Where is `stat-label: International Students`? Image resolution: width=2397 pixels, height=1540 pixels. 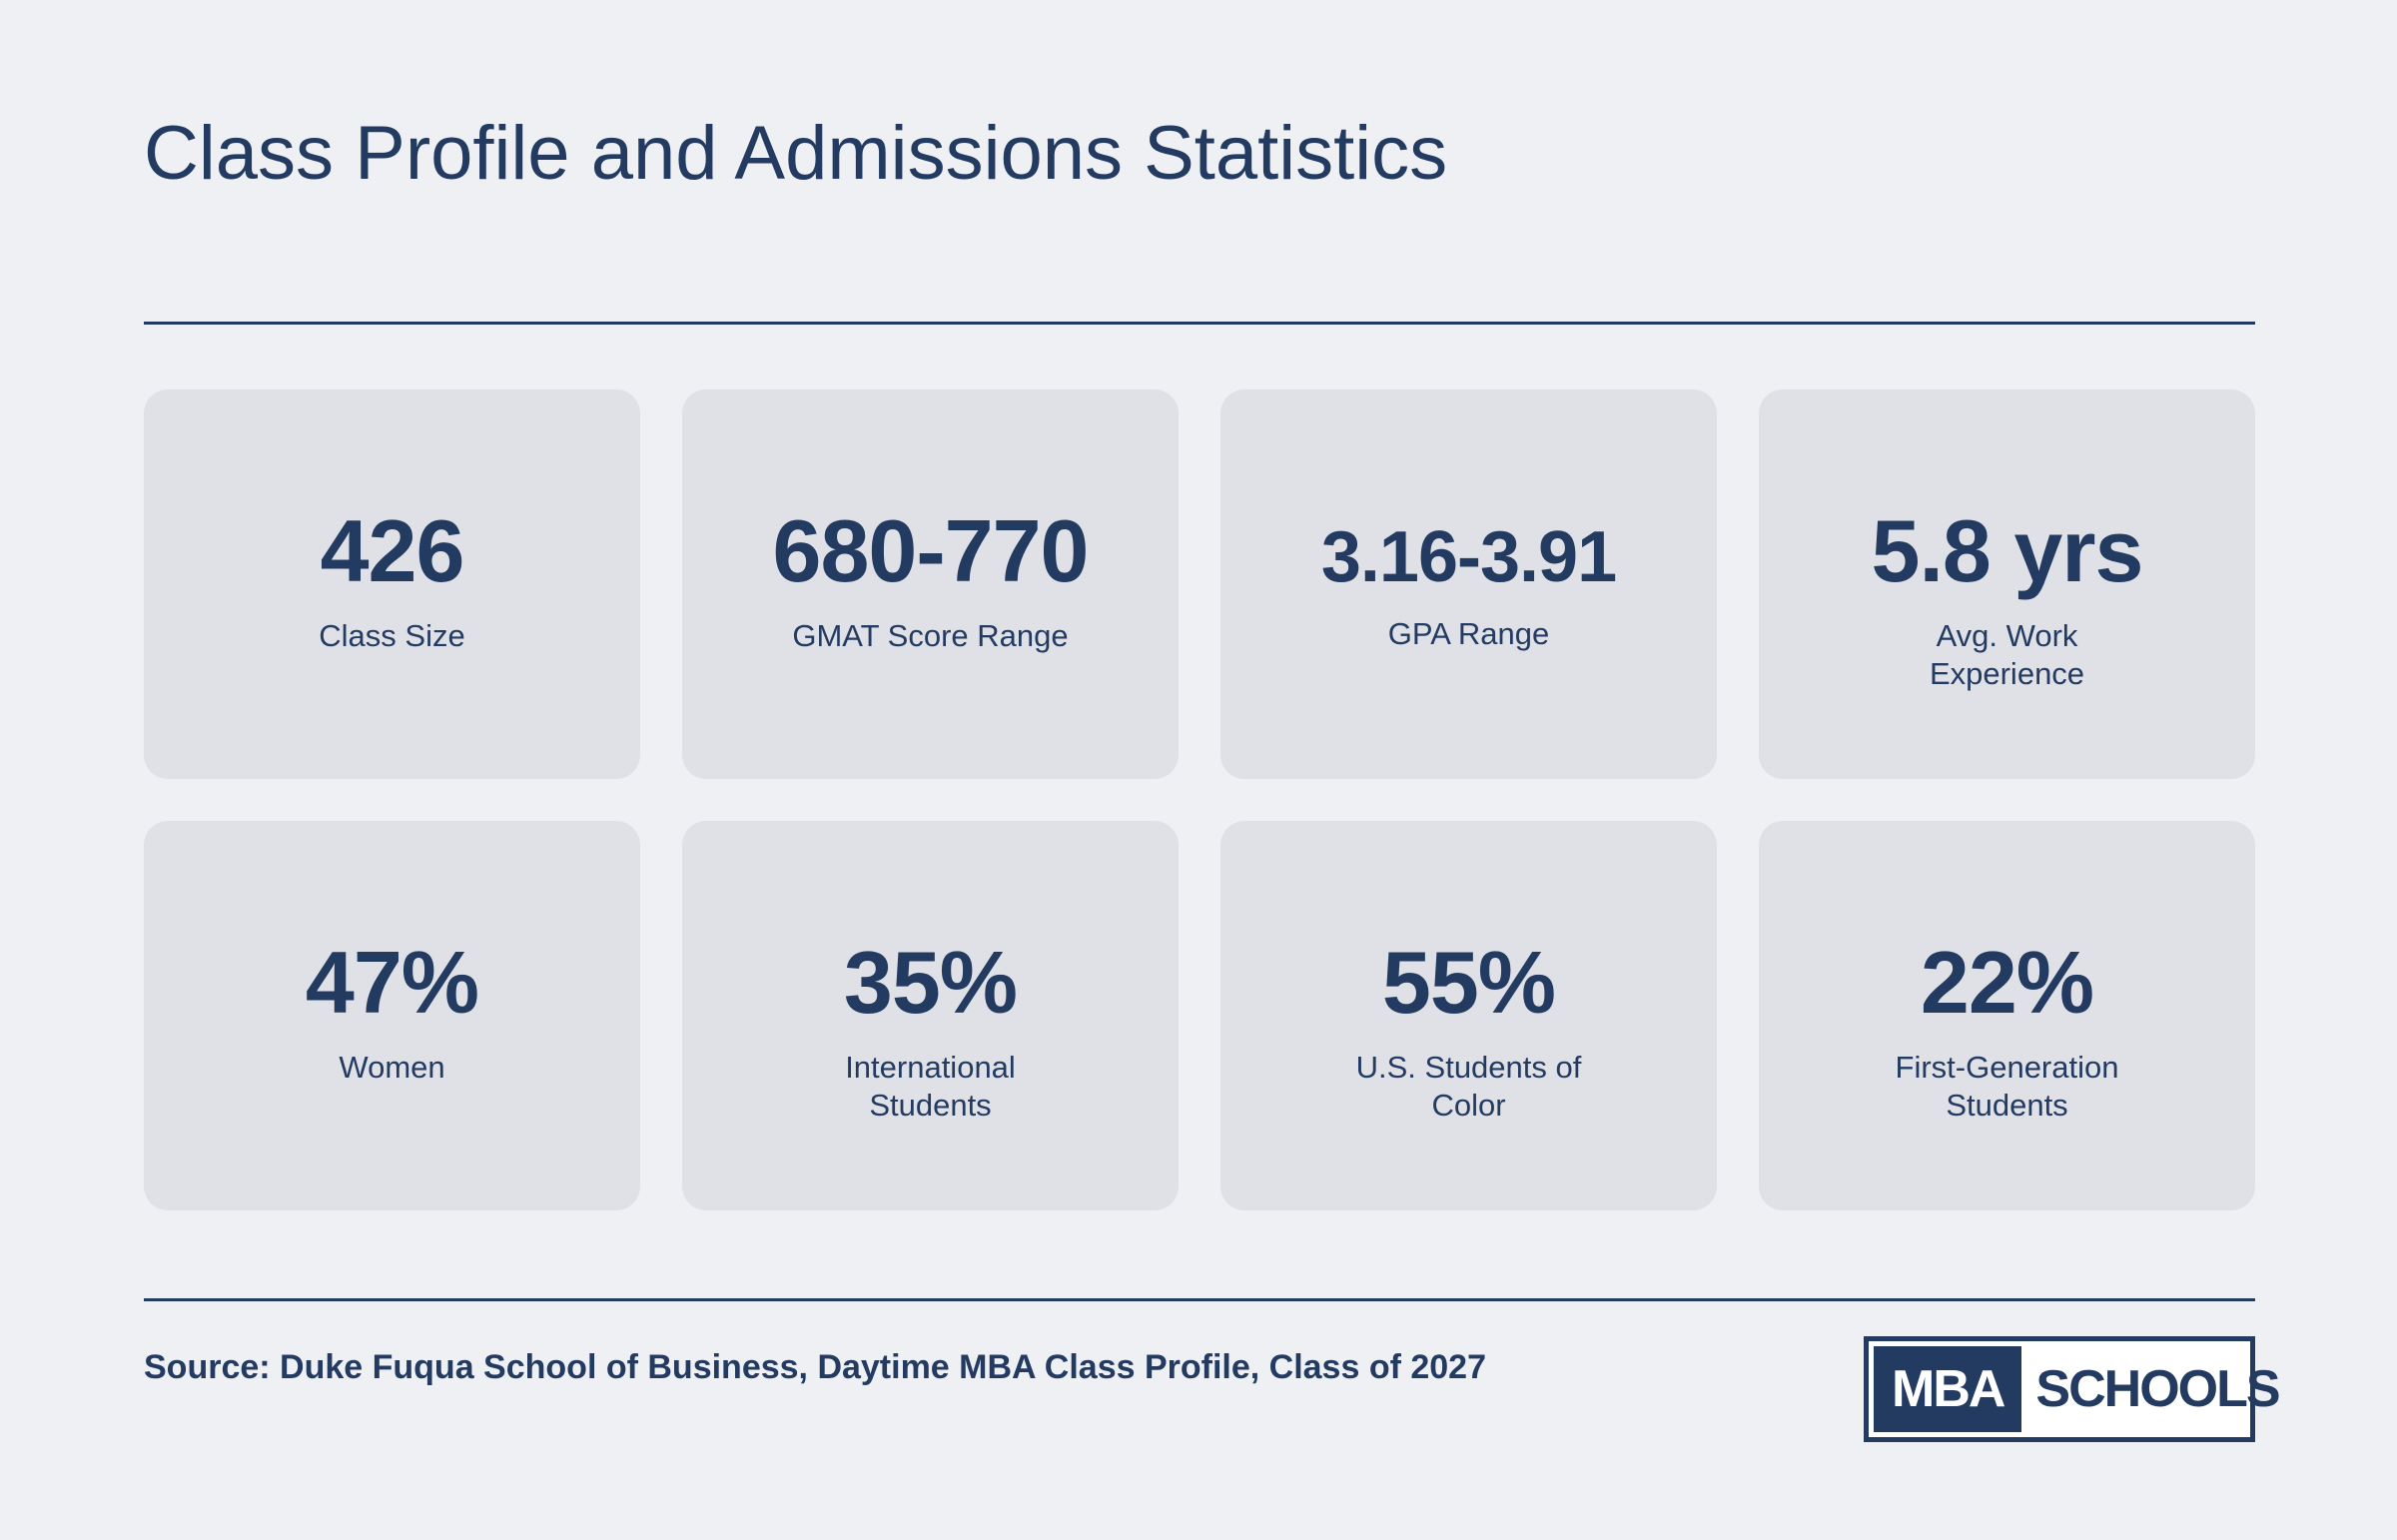
stat-label: International Students is located at coordinates (930, 1086).